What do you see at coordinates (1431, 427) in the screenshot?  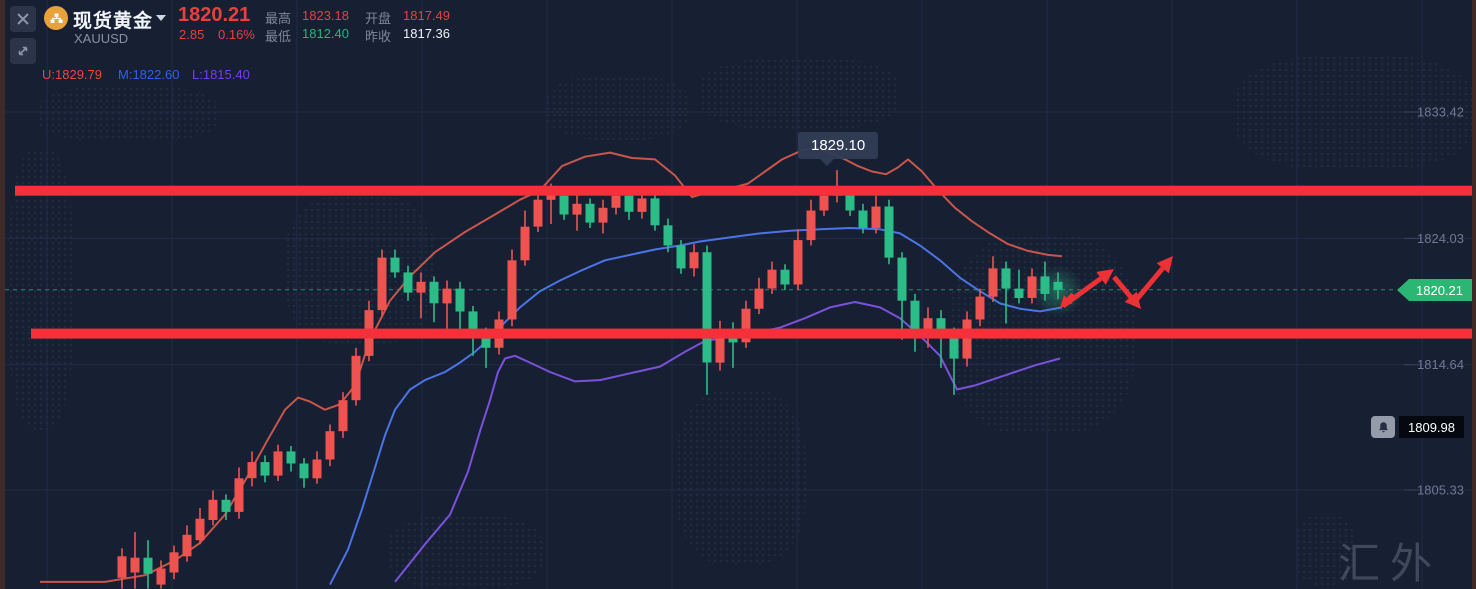 I see `alert-price-label: 1809.98` at bounding box center [1431, 427].